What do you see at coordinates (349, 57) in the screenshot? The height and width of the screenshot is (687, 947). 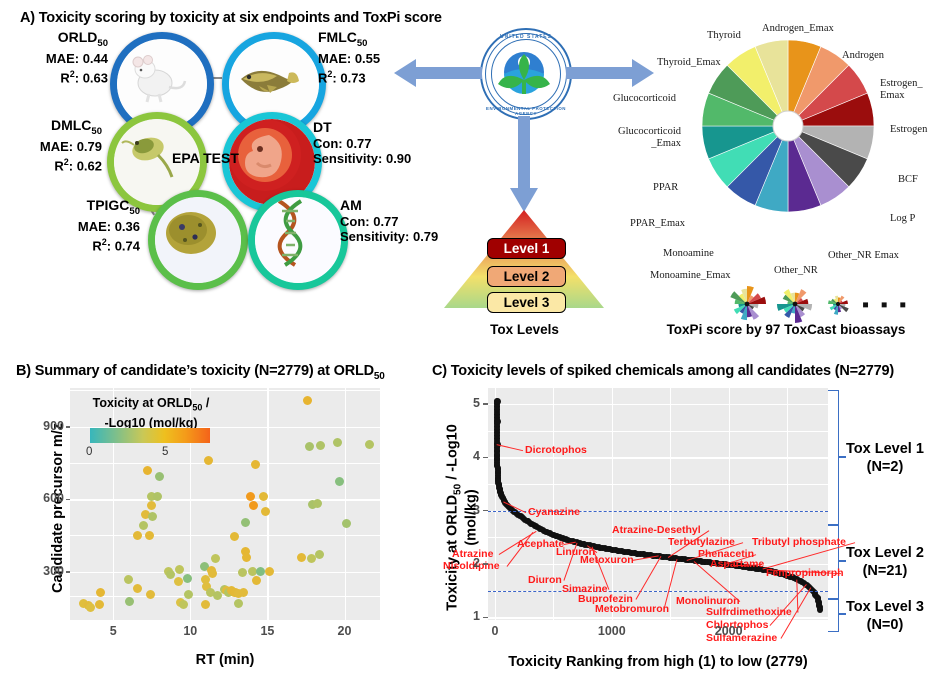 I see `endpoint-label-fmlc50: FMLC50 MAE: 0.55 R2: 0.73` at bounding box center [349, 57].